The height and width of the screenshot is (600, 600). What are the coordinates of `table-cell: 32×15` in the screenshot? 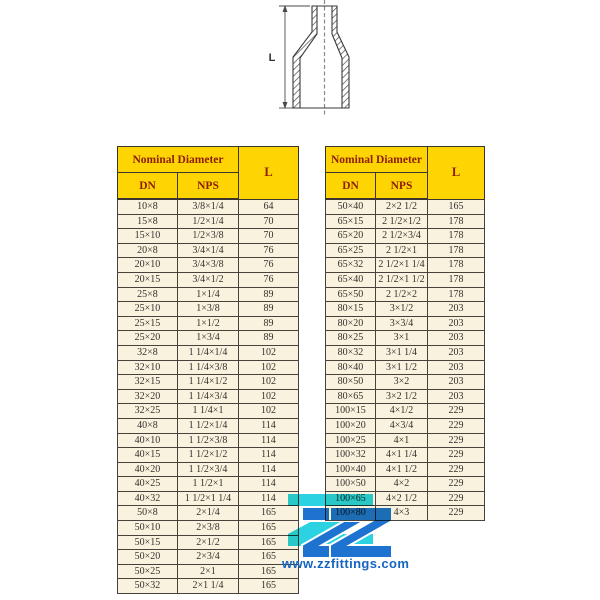 It's located at (147, 382).